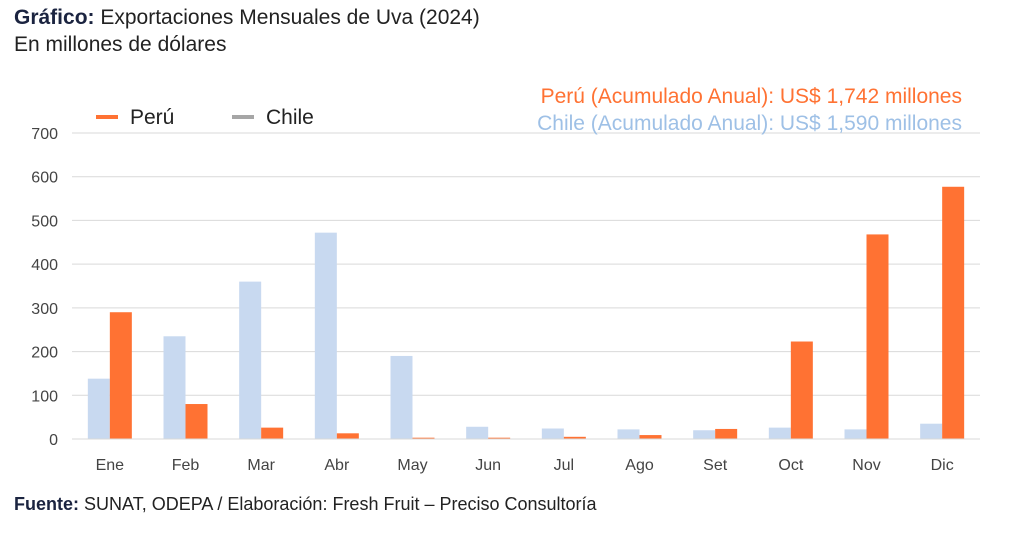 The image size is (1024, 533). What do you see at coordinates (290, 17) in the screenshot?
I see `title-text: Exportaciones Mensuales de Uva (2024)` at bounding box center [290, 17].